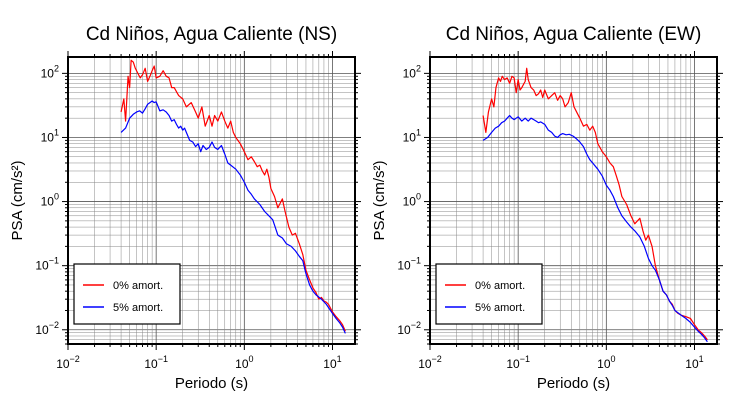 This screenshot has height=405, width=730. I want to click on chart-title: Cd Niños, Agua Caliente (NS), so click(211, 34).